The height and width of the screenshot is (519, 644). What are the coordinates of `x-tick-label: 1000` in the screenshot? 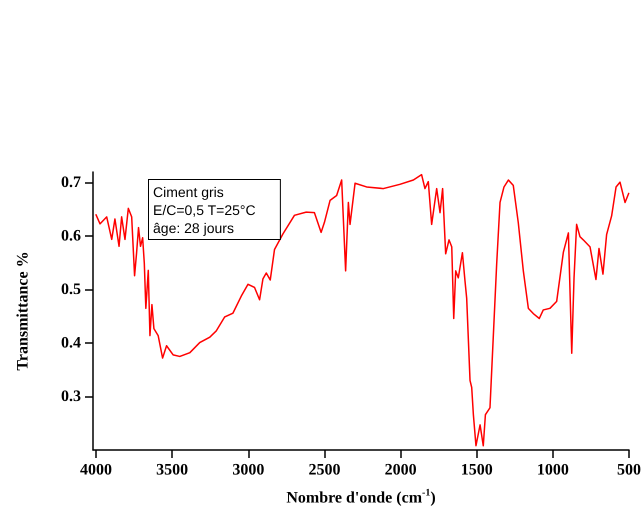 It's located at (552, 470).